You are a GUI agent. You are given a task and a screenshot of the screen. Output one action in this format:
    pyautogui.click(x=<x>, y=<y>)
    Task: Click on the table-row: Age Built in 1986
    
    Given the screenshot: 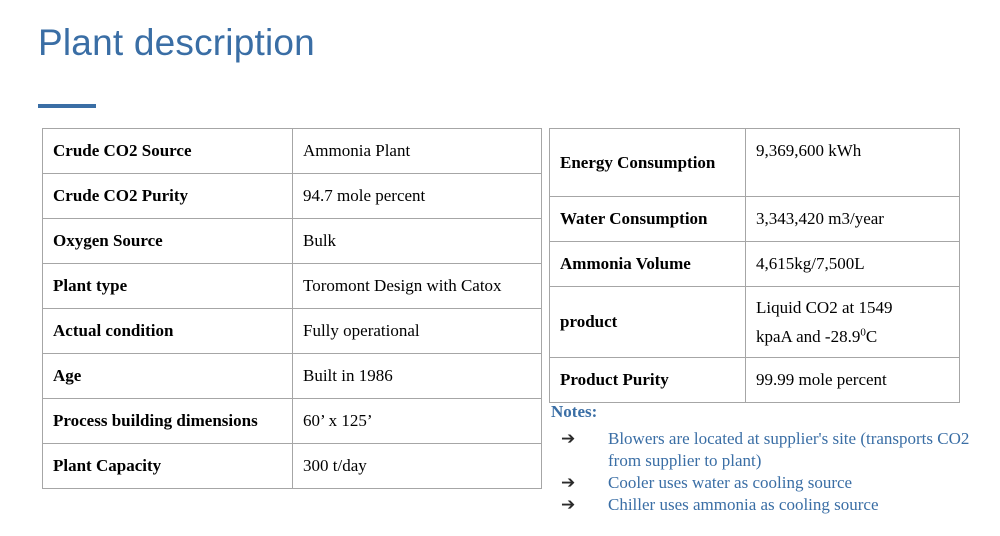 What is the action you would take?
    pyautogui.click(x=292, y=376)
    